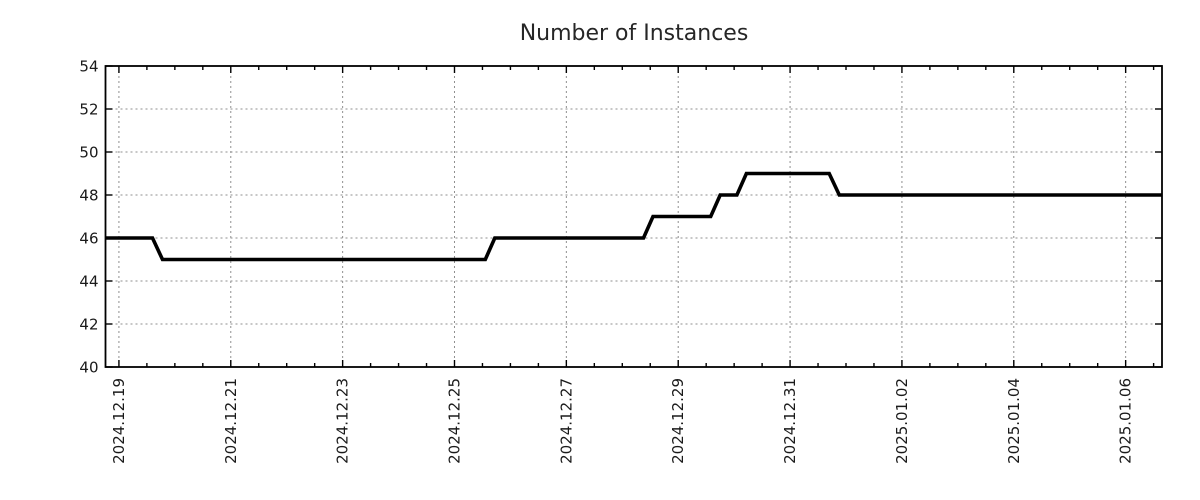  What do you see at coordinates (88, 196) in the screenshot?
I see `y-tick-label: 48` at bounding box center [88, 196].